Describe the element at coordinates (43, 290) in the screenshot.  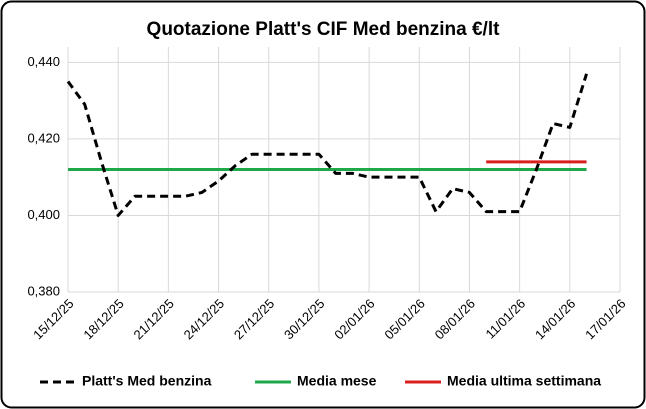
I see `y-tick-label: 0,380` at that location.